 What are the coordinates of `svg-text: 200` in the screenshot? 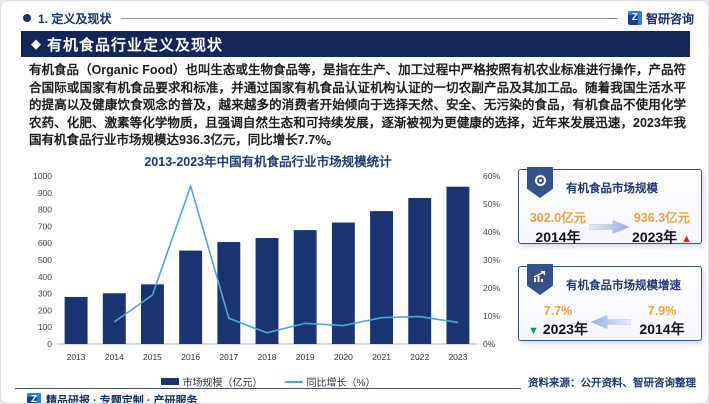 It's located at (45, 310).